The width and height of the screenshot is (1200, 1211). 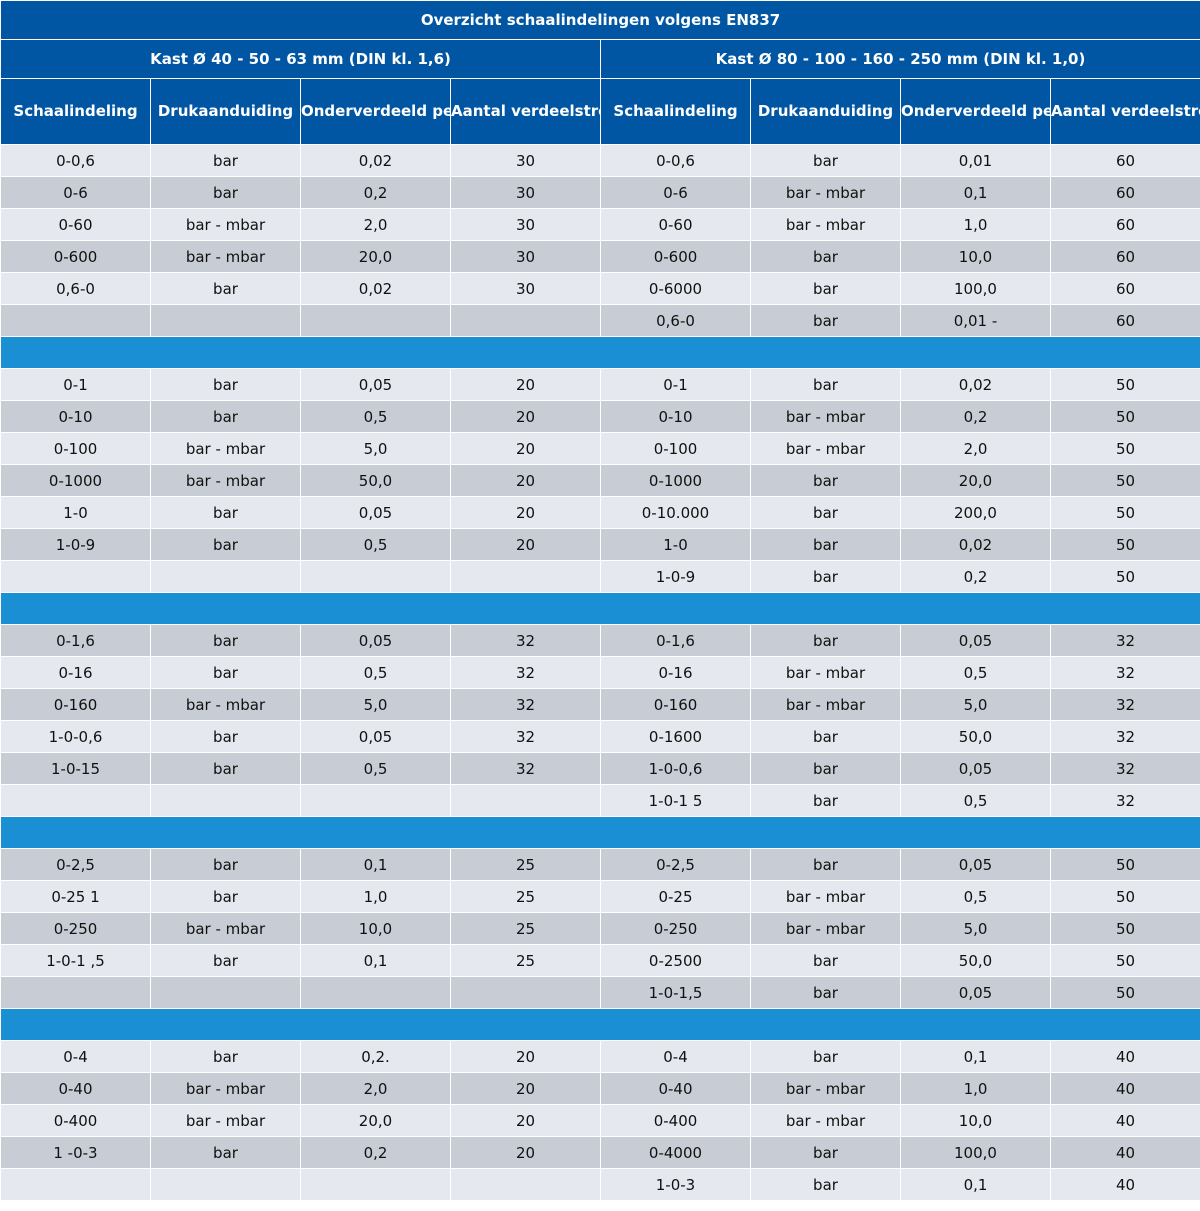 I want to click on large-schaalindeling-cell: 0-160, so click(x=675, y=704).